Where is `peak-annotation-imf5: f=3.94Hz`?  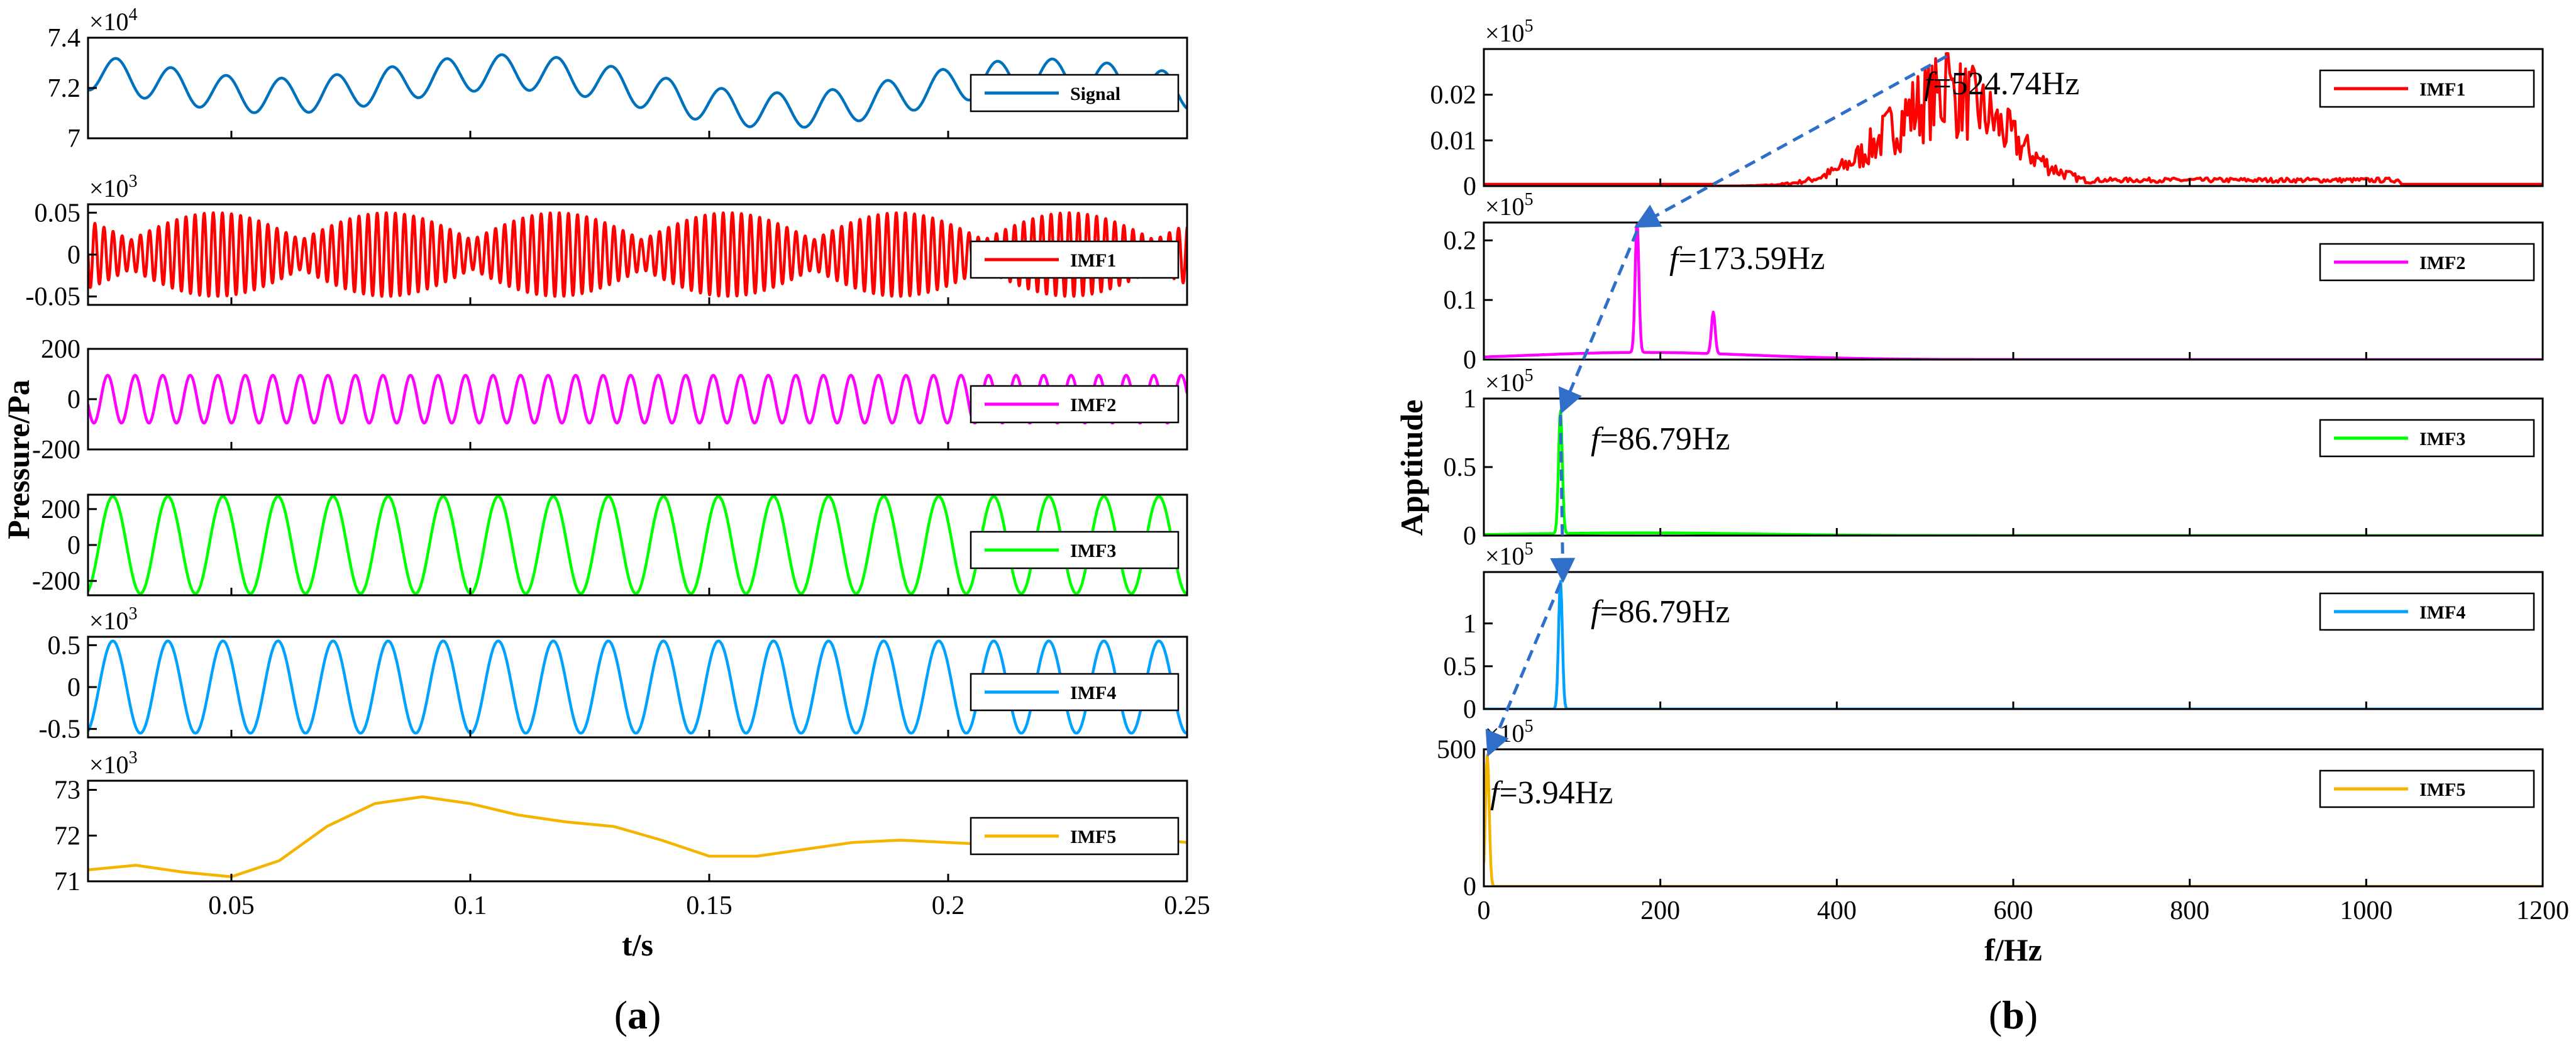 peak-annotation-imf5: f=3.94Hz is located at coordinates (1551, 793).